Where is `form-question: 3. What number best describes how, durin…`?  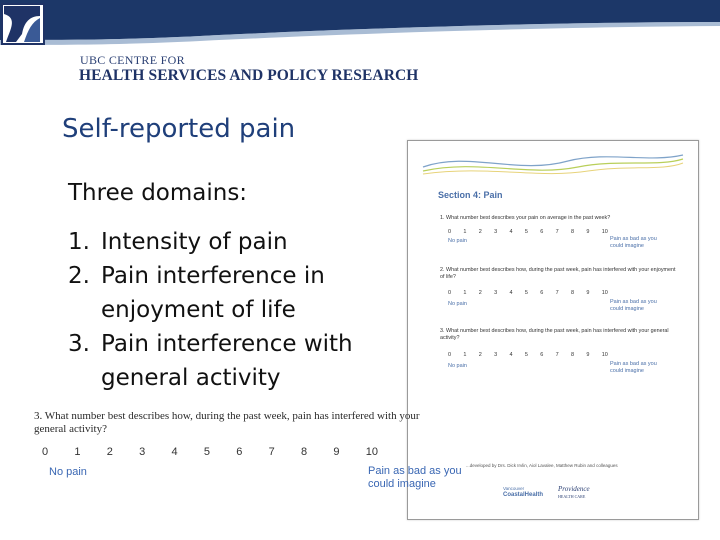 form-question: 3. What number best describes how, durin… is located at coordinates (554, 334).